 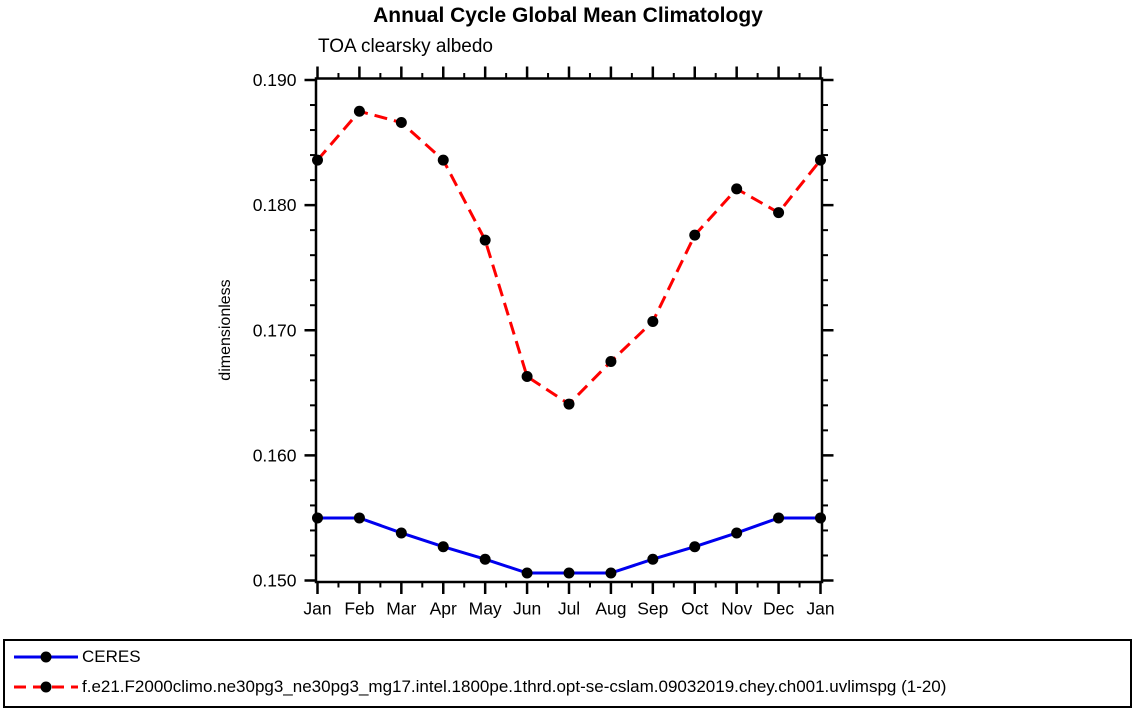 What do you see at coordinates (111, 656) in the screenshot?
I see `legend-label-ceres: CERES` at bounding box center [111, 656].